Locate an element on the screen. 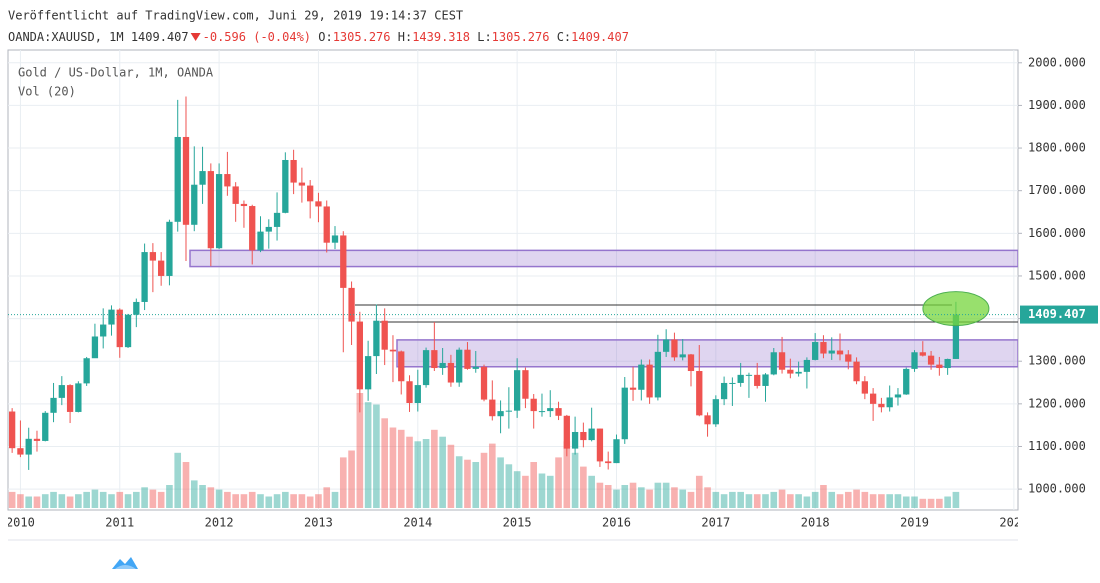 The width and height of the screenshot is (1100, 583). y-tick-label: 1000.000 is located at coordinates (1057, 489).